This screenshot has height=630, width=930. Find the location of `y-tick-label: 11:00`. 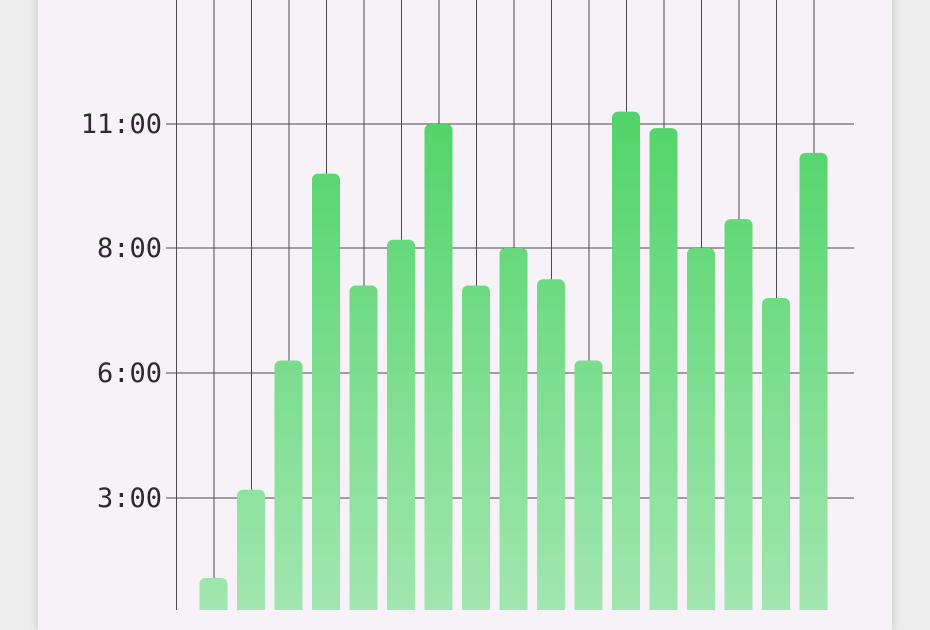

y-tick-label: 11:00 is located at coordinates (121, 124).